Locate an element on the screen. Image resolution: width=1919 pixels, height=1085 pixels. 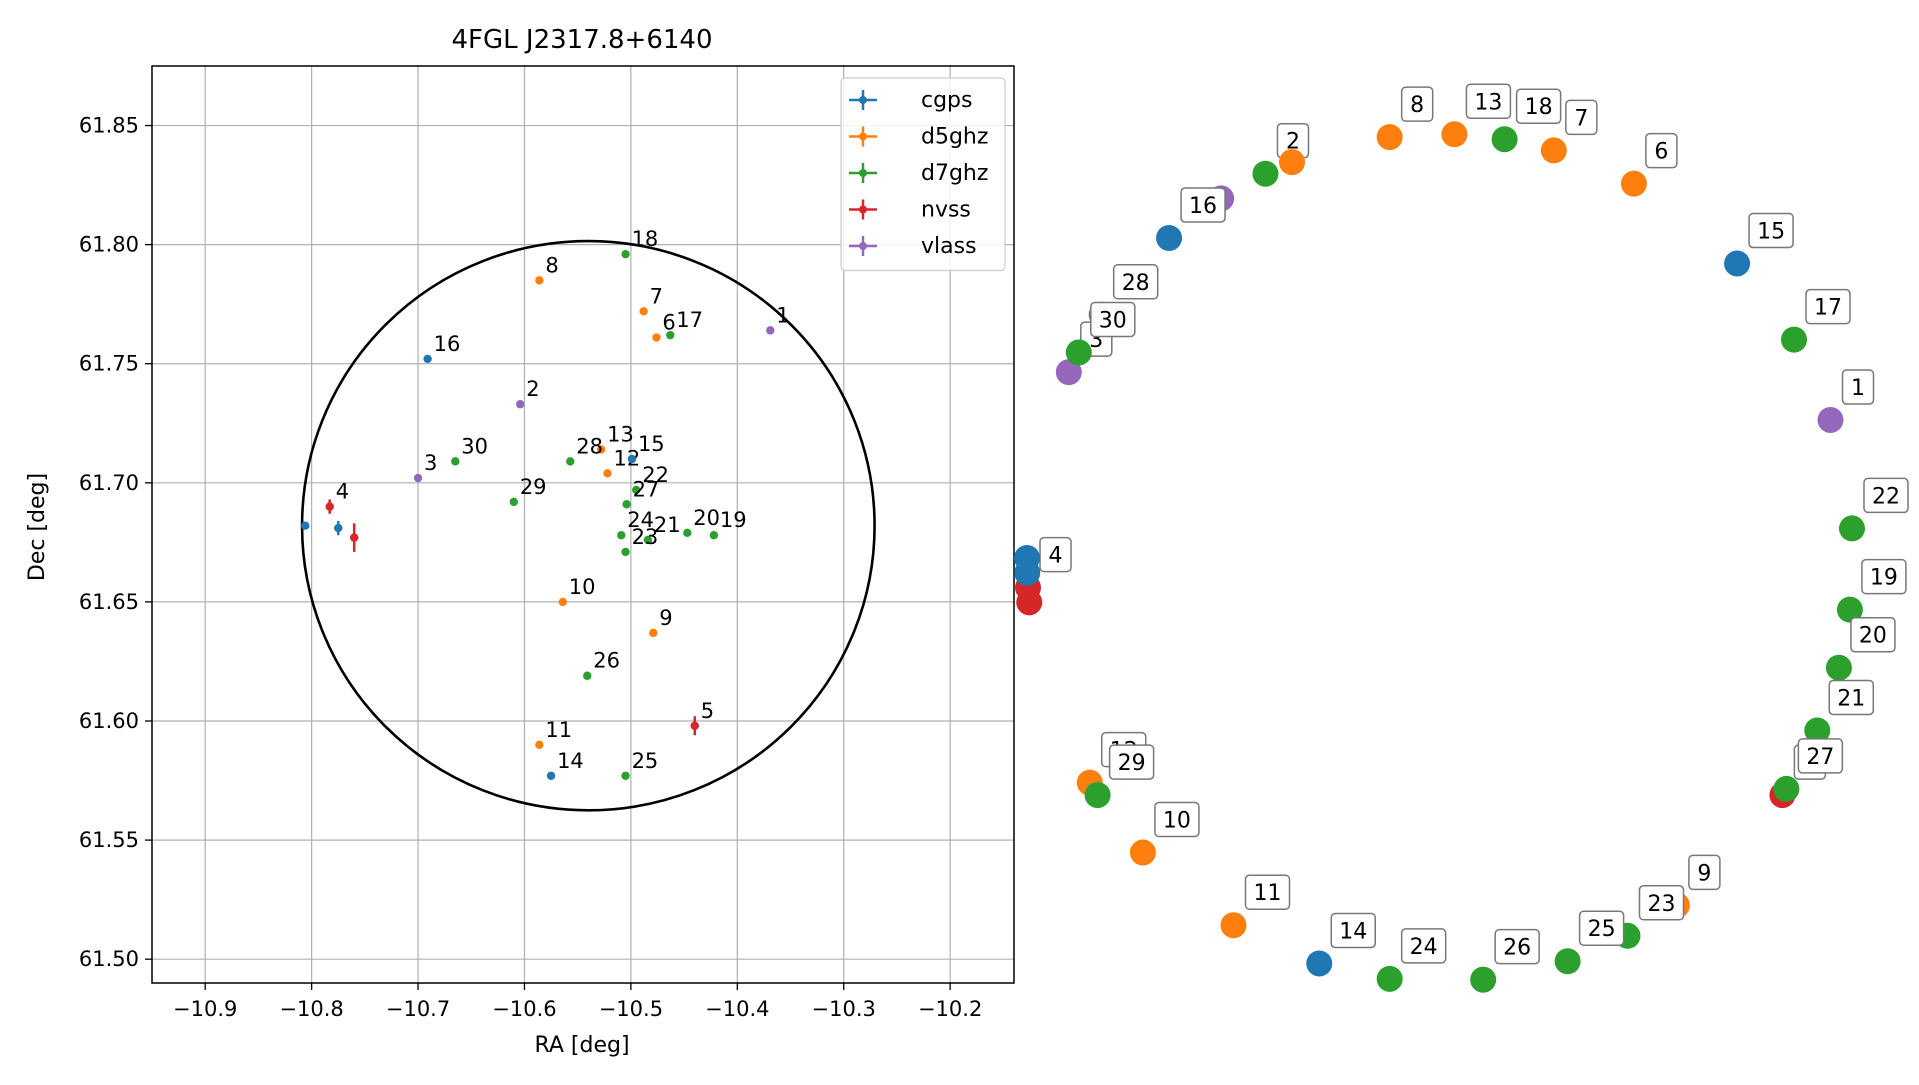
source-point-d7ghz: 24 is located at coordinates (635, 524).